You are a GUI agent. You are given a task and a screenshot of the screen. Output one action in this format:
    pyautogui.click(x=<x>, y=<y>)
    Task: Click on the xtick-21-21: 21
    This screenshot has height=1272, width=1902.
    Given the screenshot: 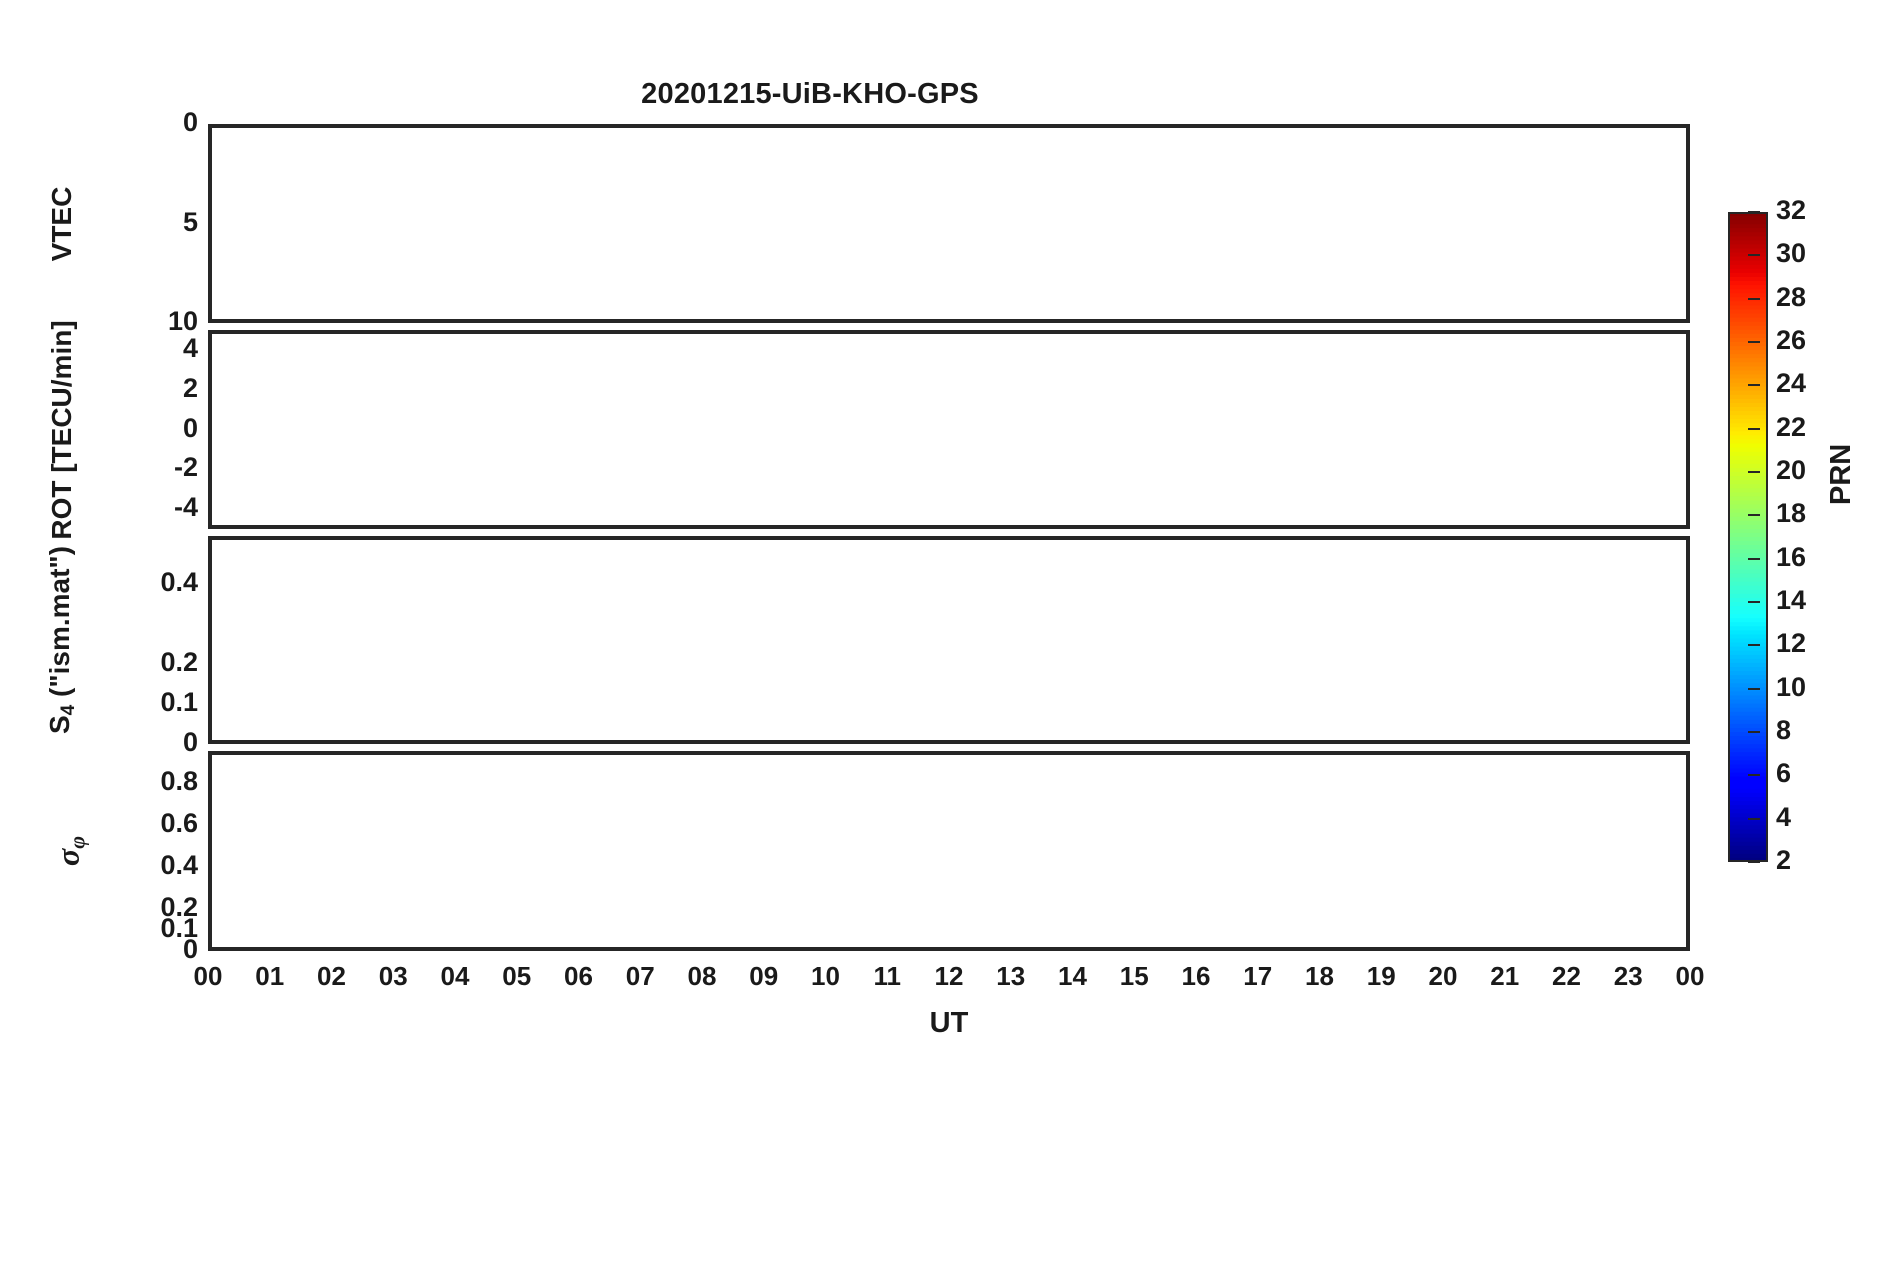 What is the action you would take?
    pyautogui.click(x=1505, y=976)
    